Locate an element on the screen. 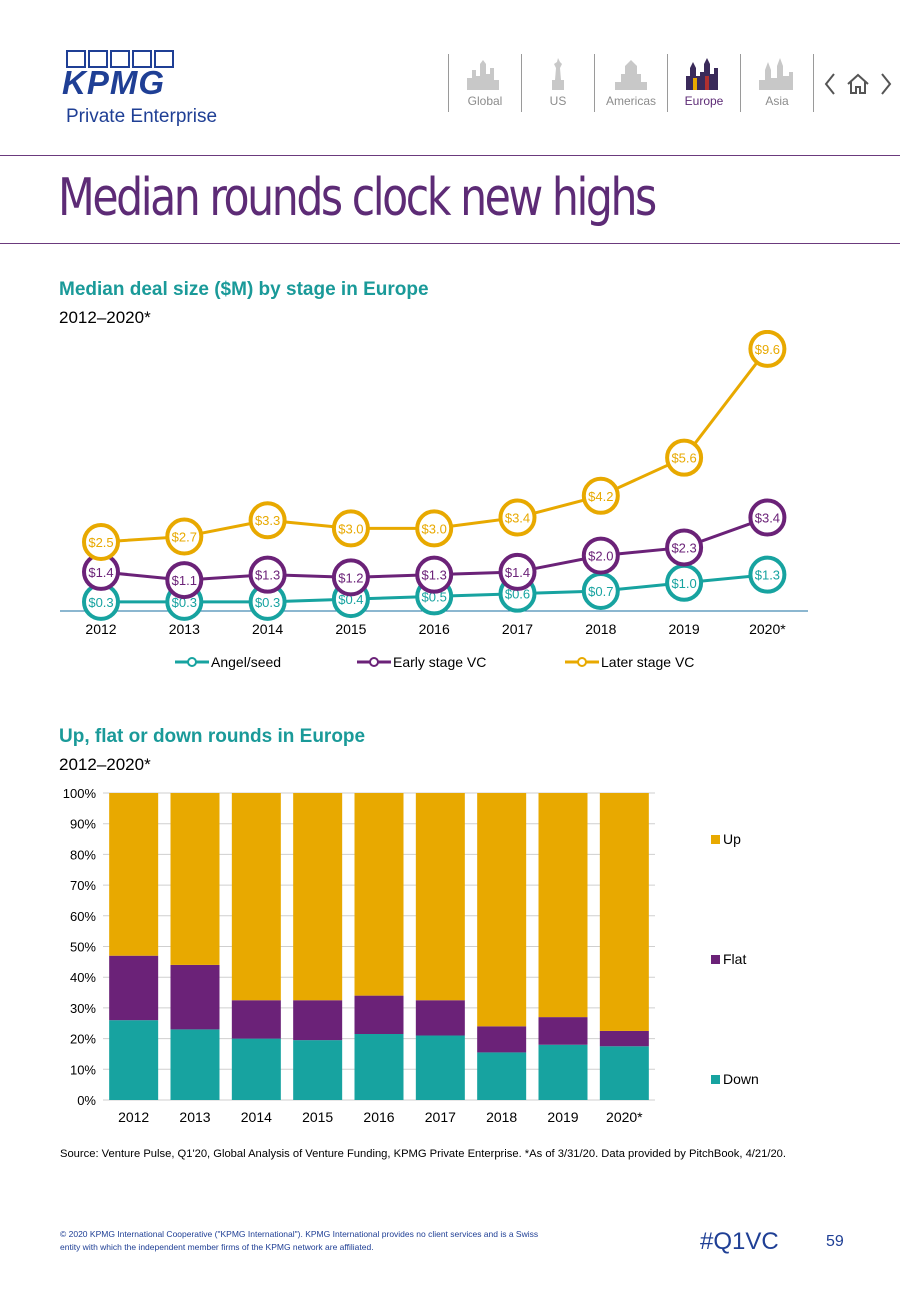 The width and height of the screenshot is (900, 1300). data-label: $0.4 is located at coordinates (350, 599).